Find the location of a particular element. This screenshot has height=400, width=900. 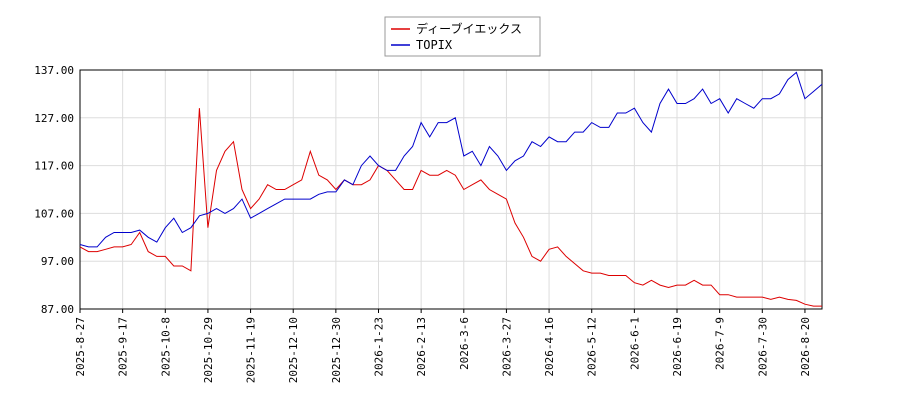

x-tick-label: 2026-7-9 is located at coordinates (720, 343).